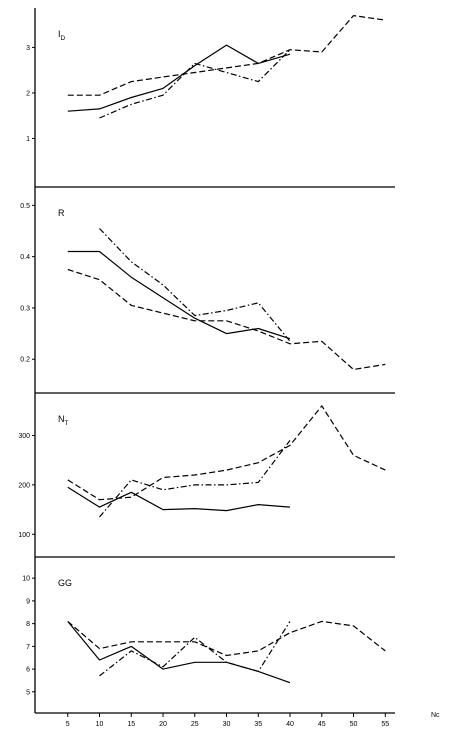 This screenshot has height=741, width=450. I want to click on y-tick-label: 5, so click(28, 692).